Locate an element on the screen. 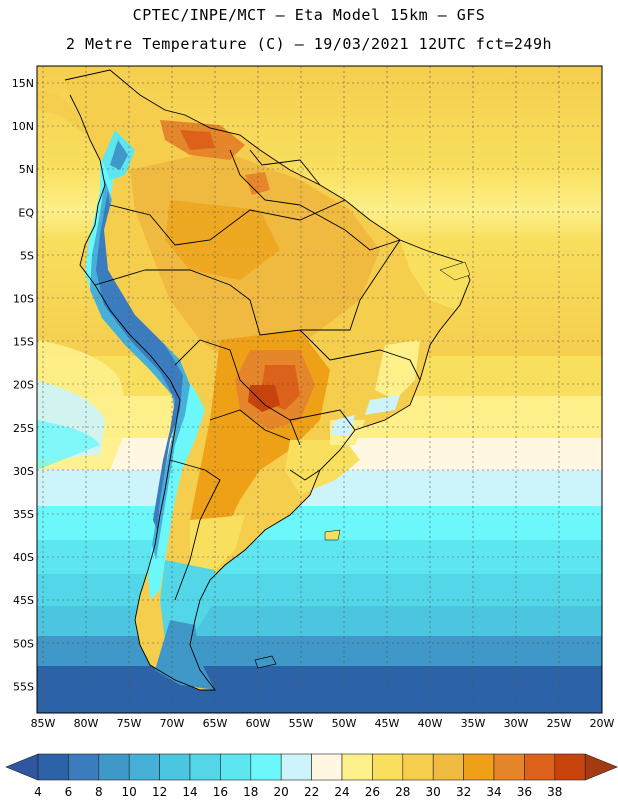 Image resolution: width=618 pixels, height=800 pixels. latitude-label: 15N is located at coordinates (23, 83).